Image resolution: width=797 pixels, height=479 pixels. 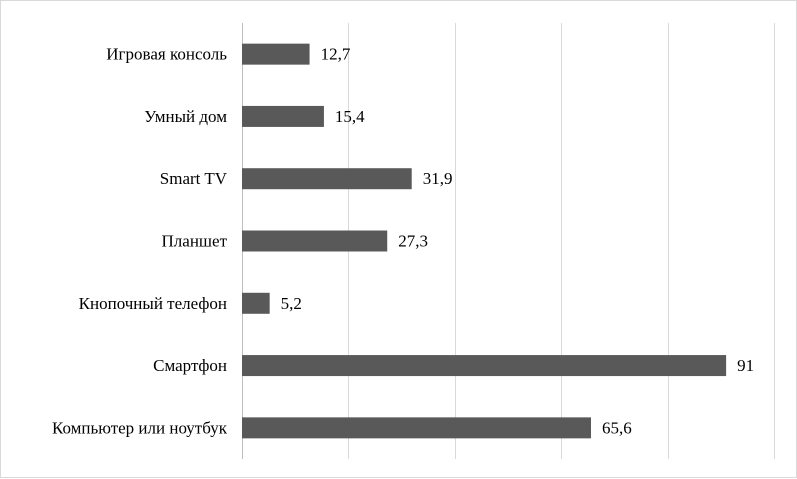 I want to click on data-label: 91, so click(x=745, y=365).